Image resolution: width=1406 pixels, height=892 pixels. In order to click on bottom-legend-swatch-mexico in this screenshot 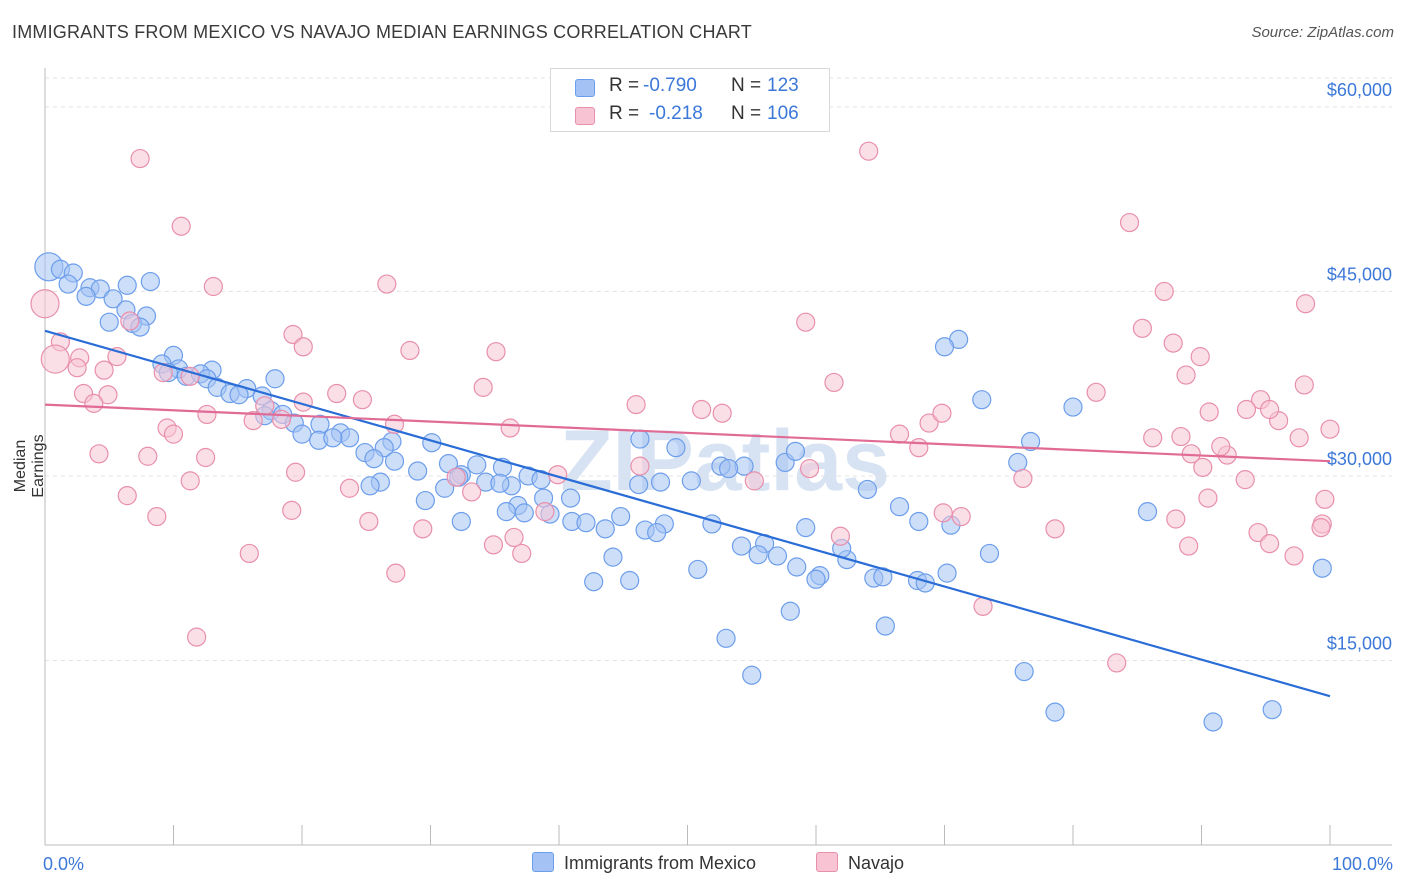, I will do `click(543, 862)`.